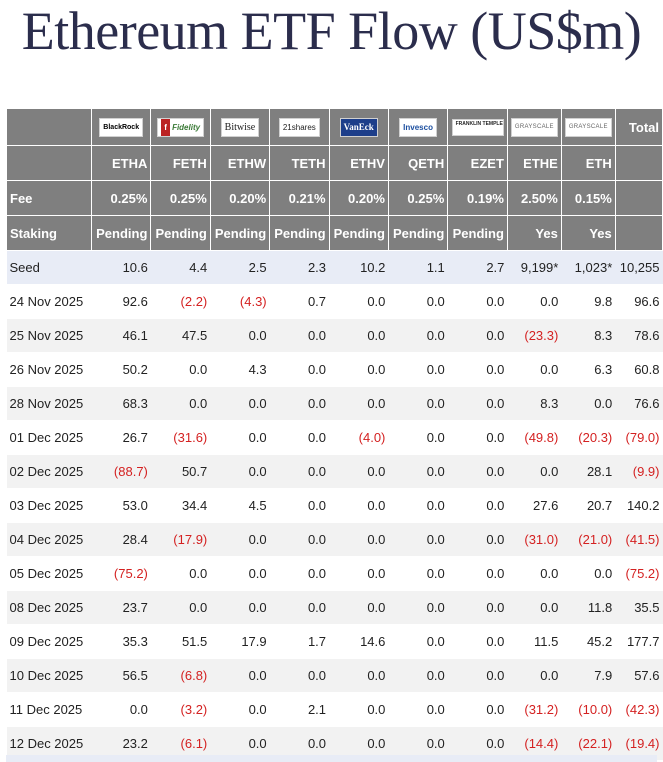 The height and width of the screenshot is (762, 663). I want to click on flow-cell: (3.2), so click(180, 709).